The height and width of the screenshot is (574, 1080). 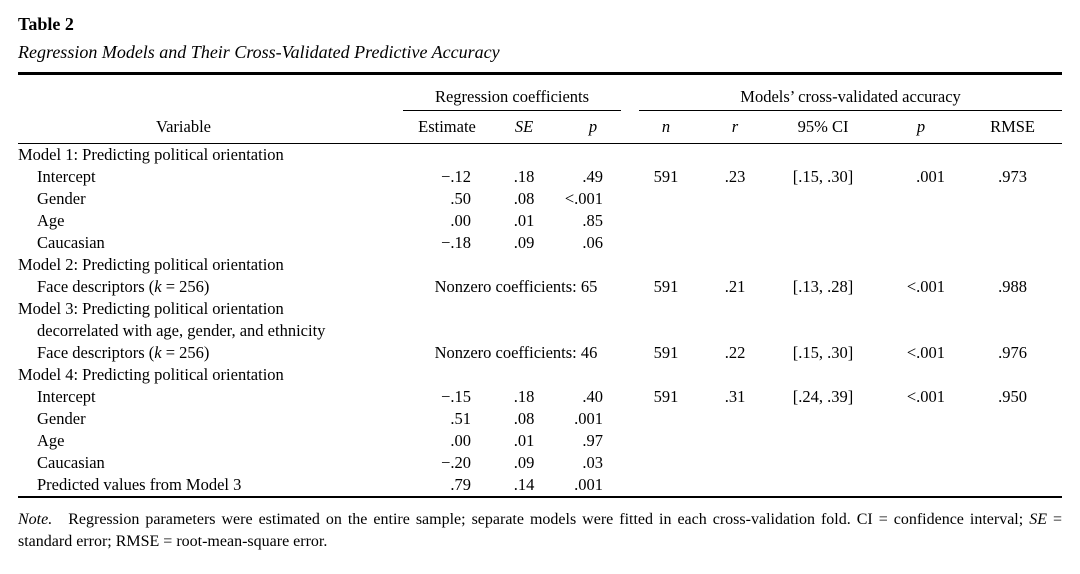 What do you see at coordinates (823, 396) in the screenshot?
I see `cell-ci: [.24, .39]` at bounding box center [823, 396].